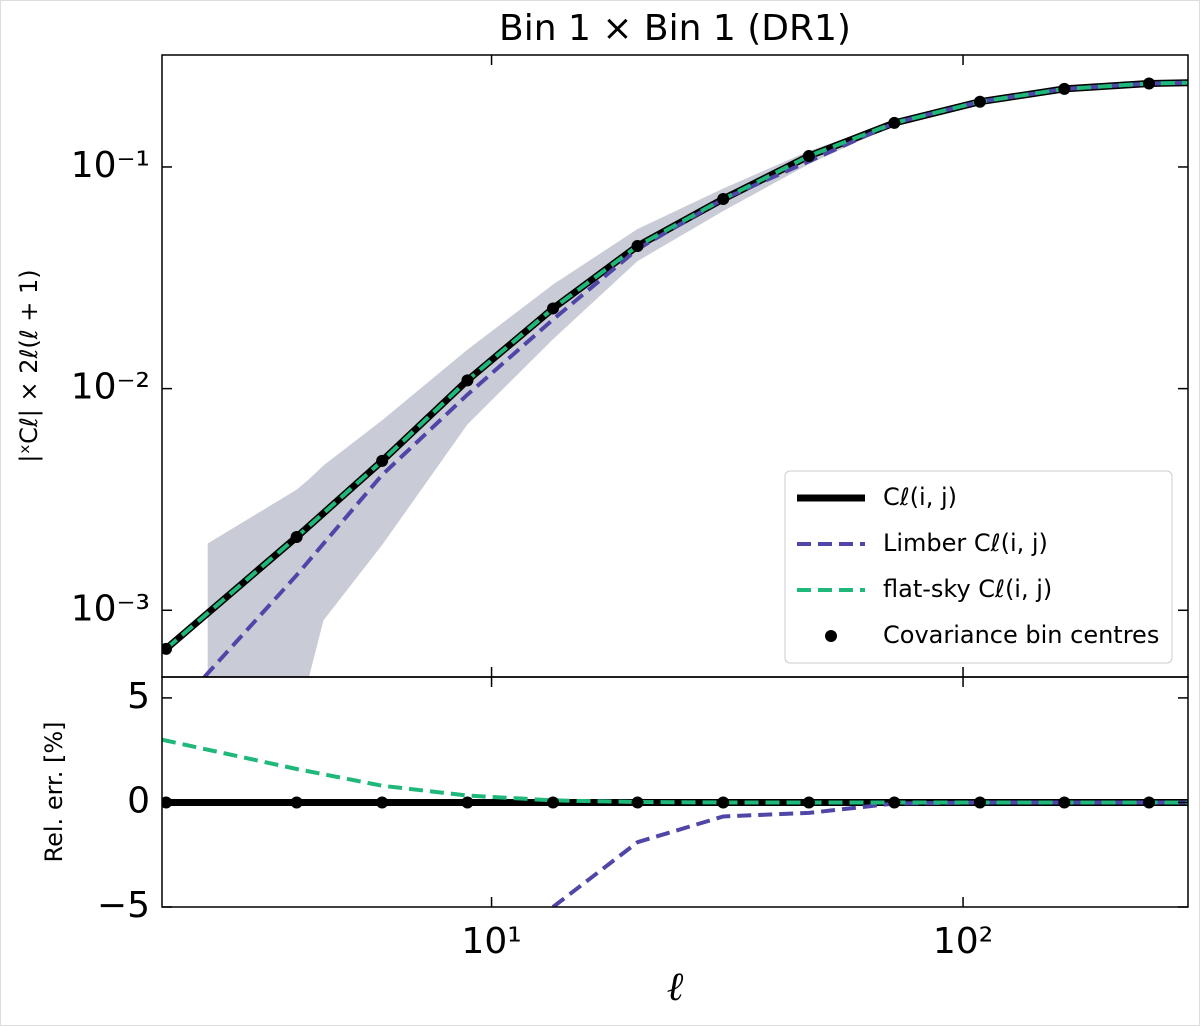 This screenshot has height=1026, width=1200. I want to click on legend-marker, so click(831, 636).